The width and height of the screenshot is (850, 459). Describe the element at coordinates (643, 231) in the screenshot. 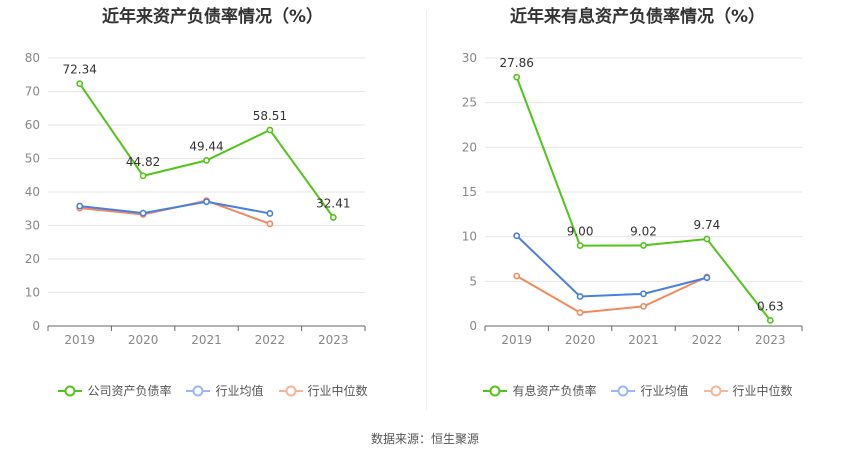

I see `data-label: 9.02` at that location.